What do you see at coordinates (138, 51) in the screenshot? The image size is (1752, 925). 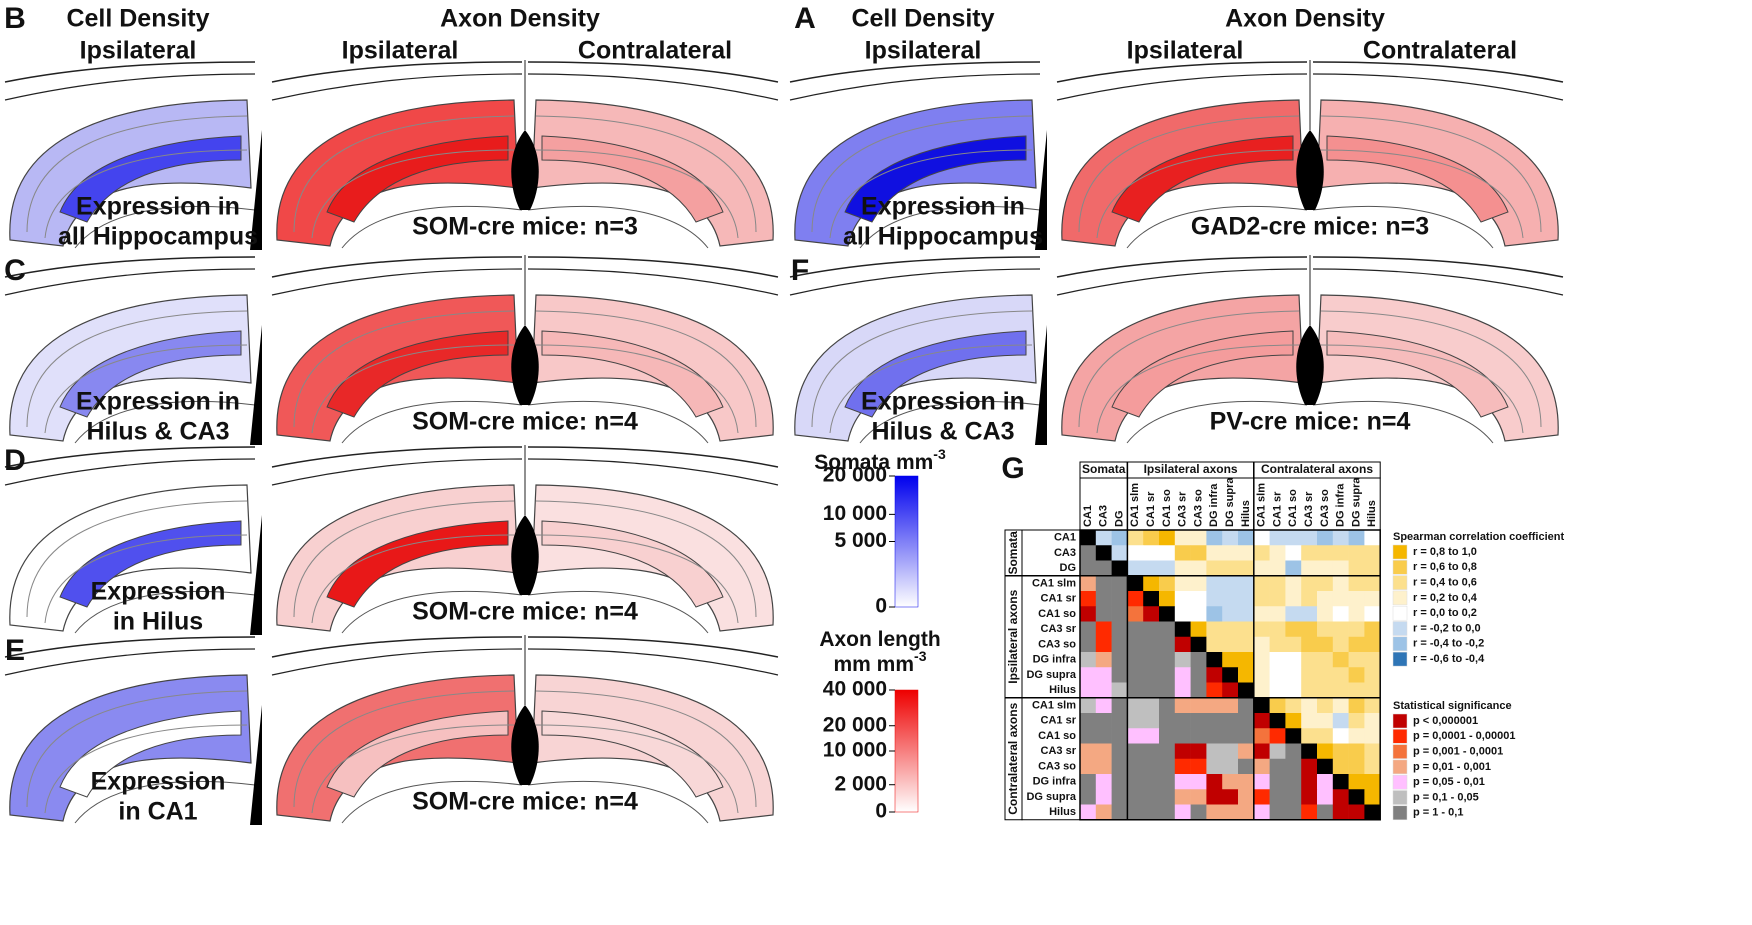 I see `header: Ipsilateral` at bounding box center [138, 51].